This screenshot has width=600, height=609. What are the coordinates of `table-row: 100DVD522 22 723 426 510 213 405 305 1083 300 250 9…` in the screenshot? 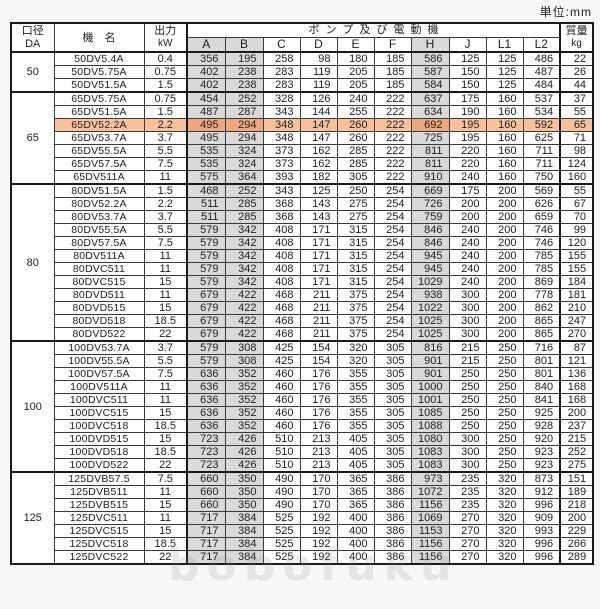 It's located at (302, 465).